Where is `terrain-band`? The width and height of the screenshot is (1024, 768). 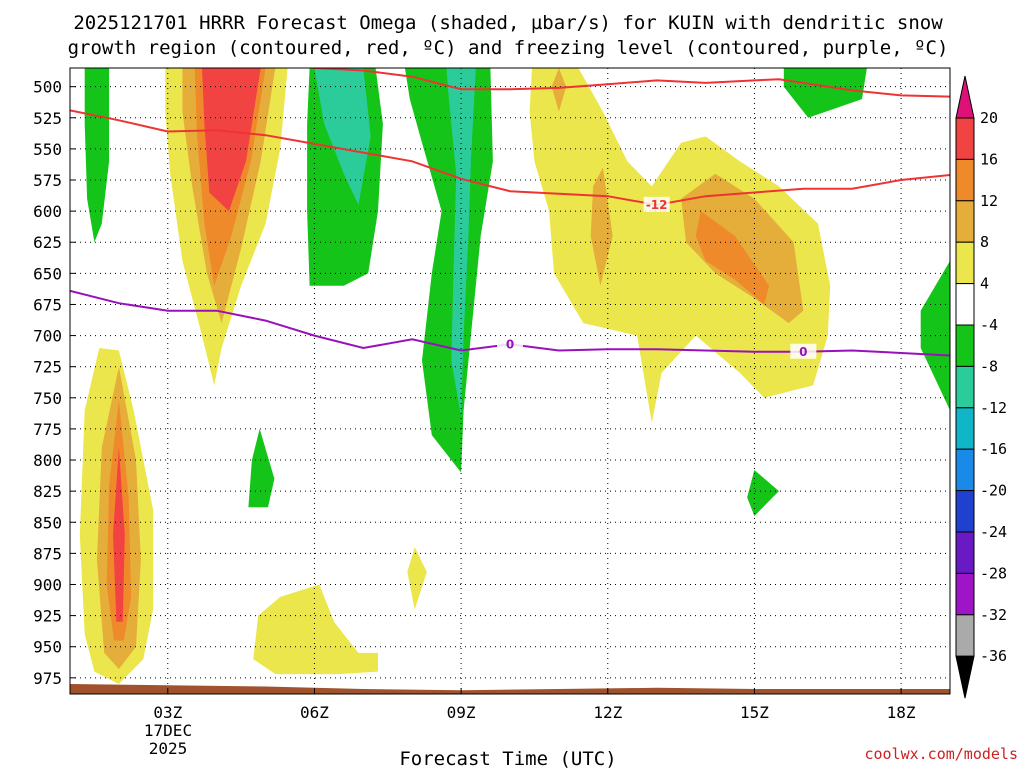 terrain-band is located at coordinates (510, 689).